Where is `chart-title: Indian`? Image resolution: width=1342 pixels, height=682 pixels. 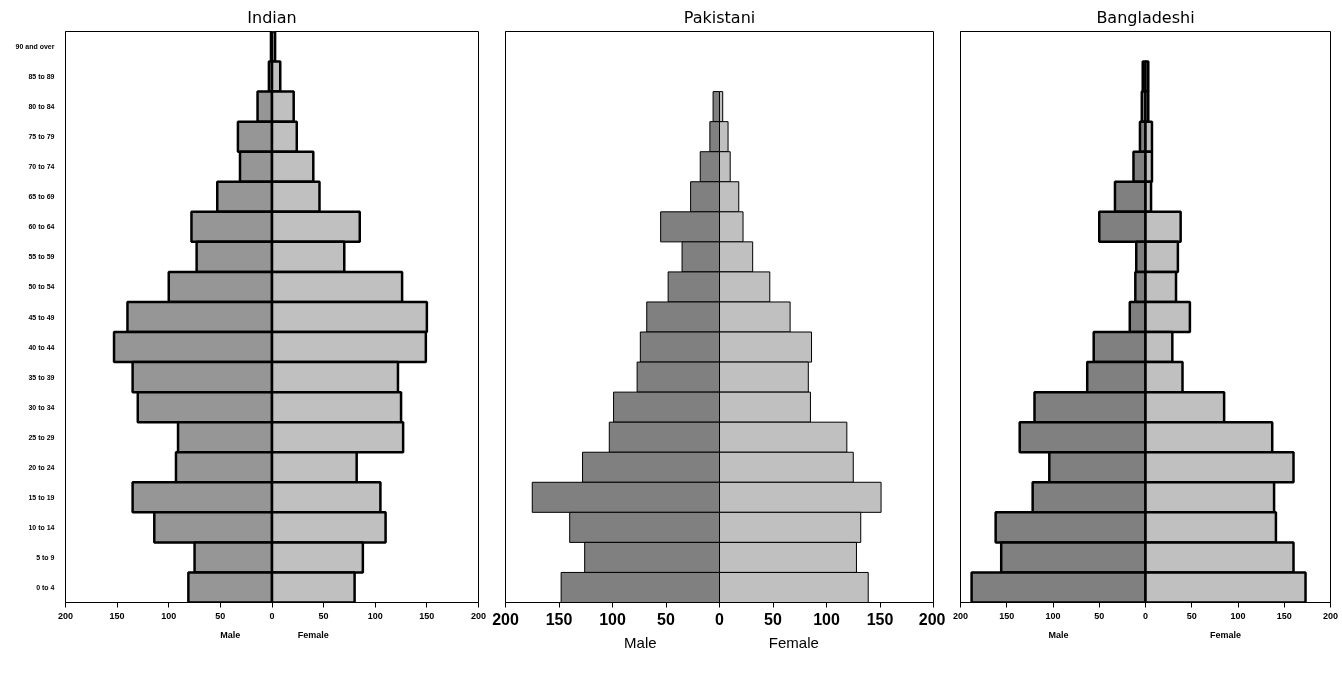
chart-title: Indian is located at coordinates (272, 17).